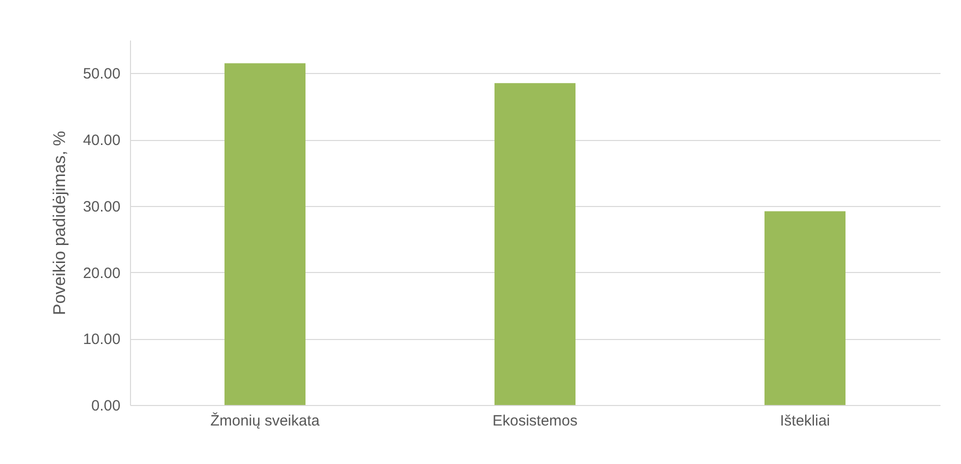 This screenshot has width=961, height=464. I want to click on x-tick-label: Ištekliai, so click(805, 421).